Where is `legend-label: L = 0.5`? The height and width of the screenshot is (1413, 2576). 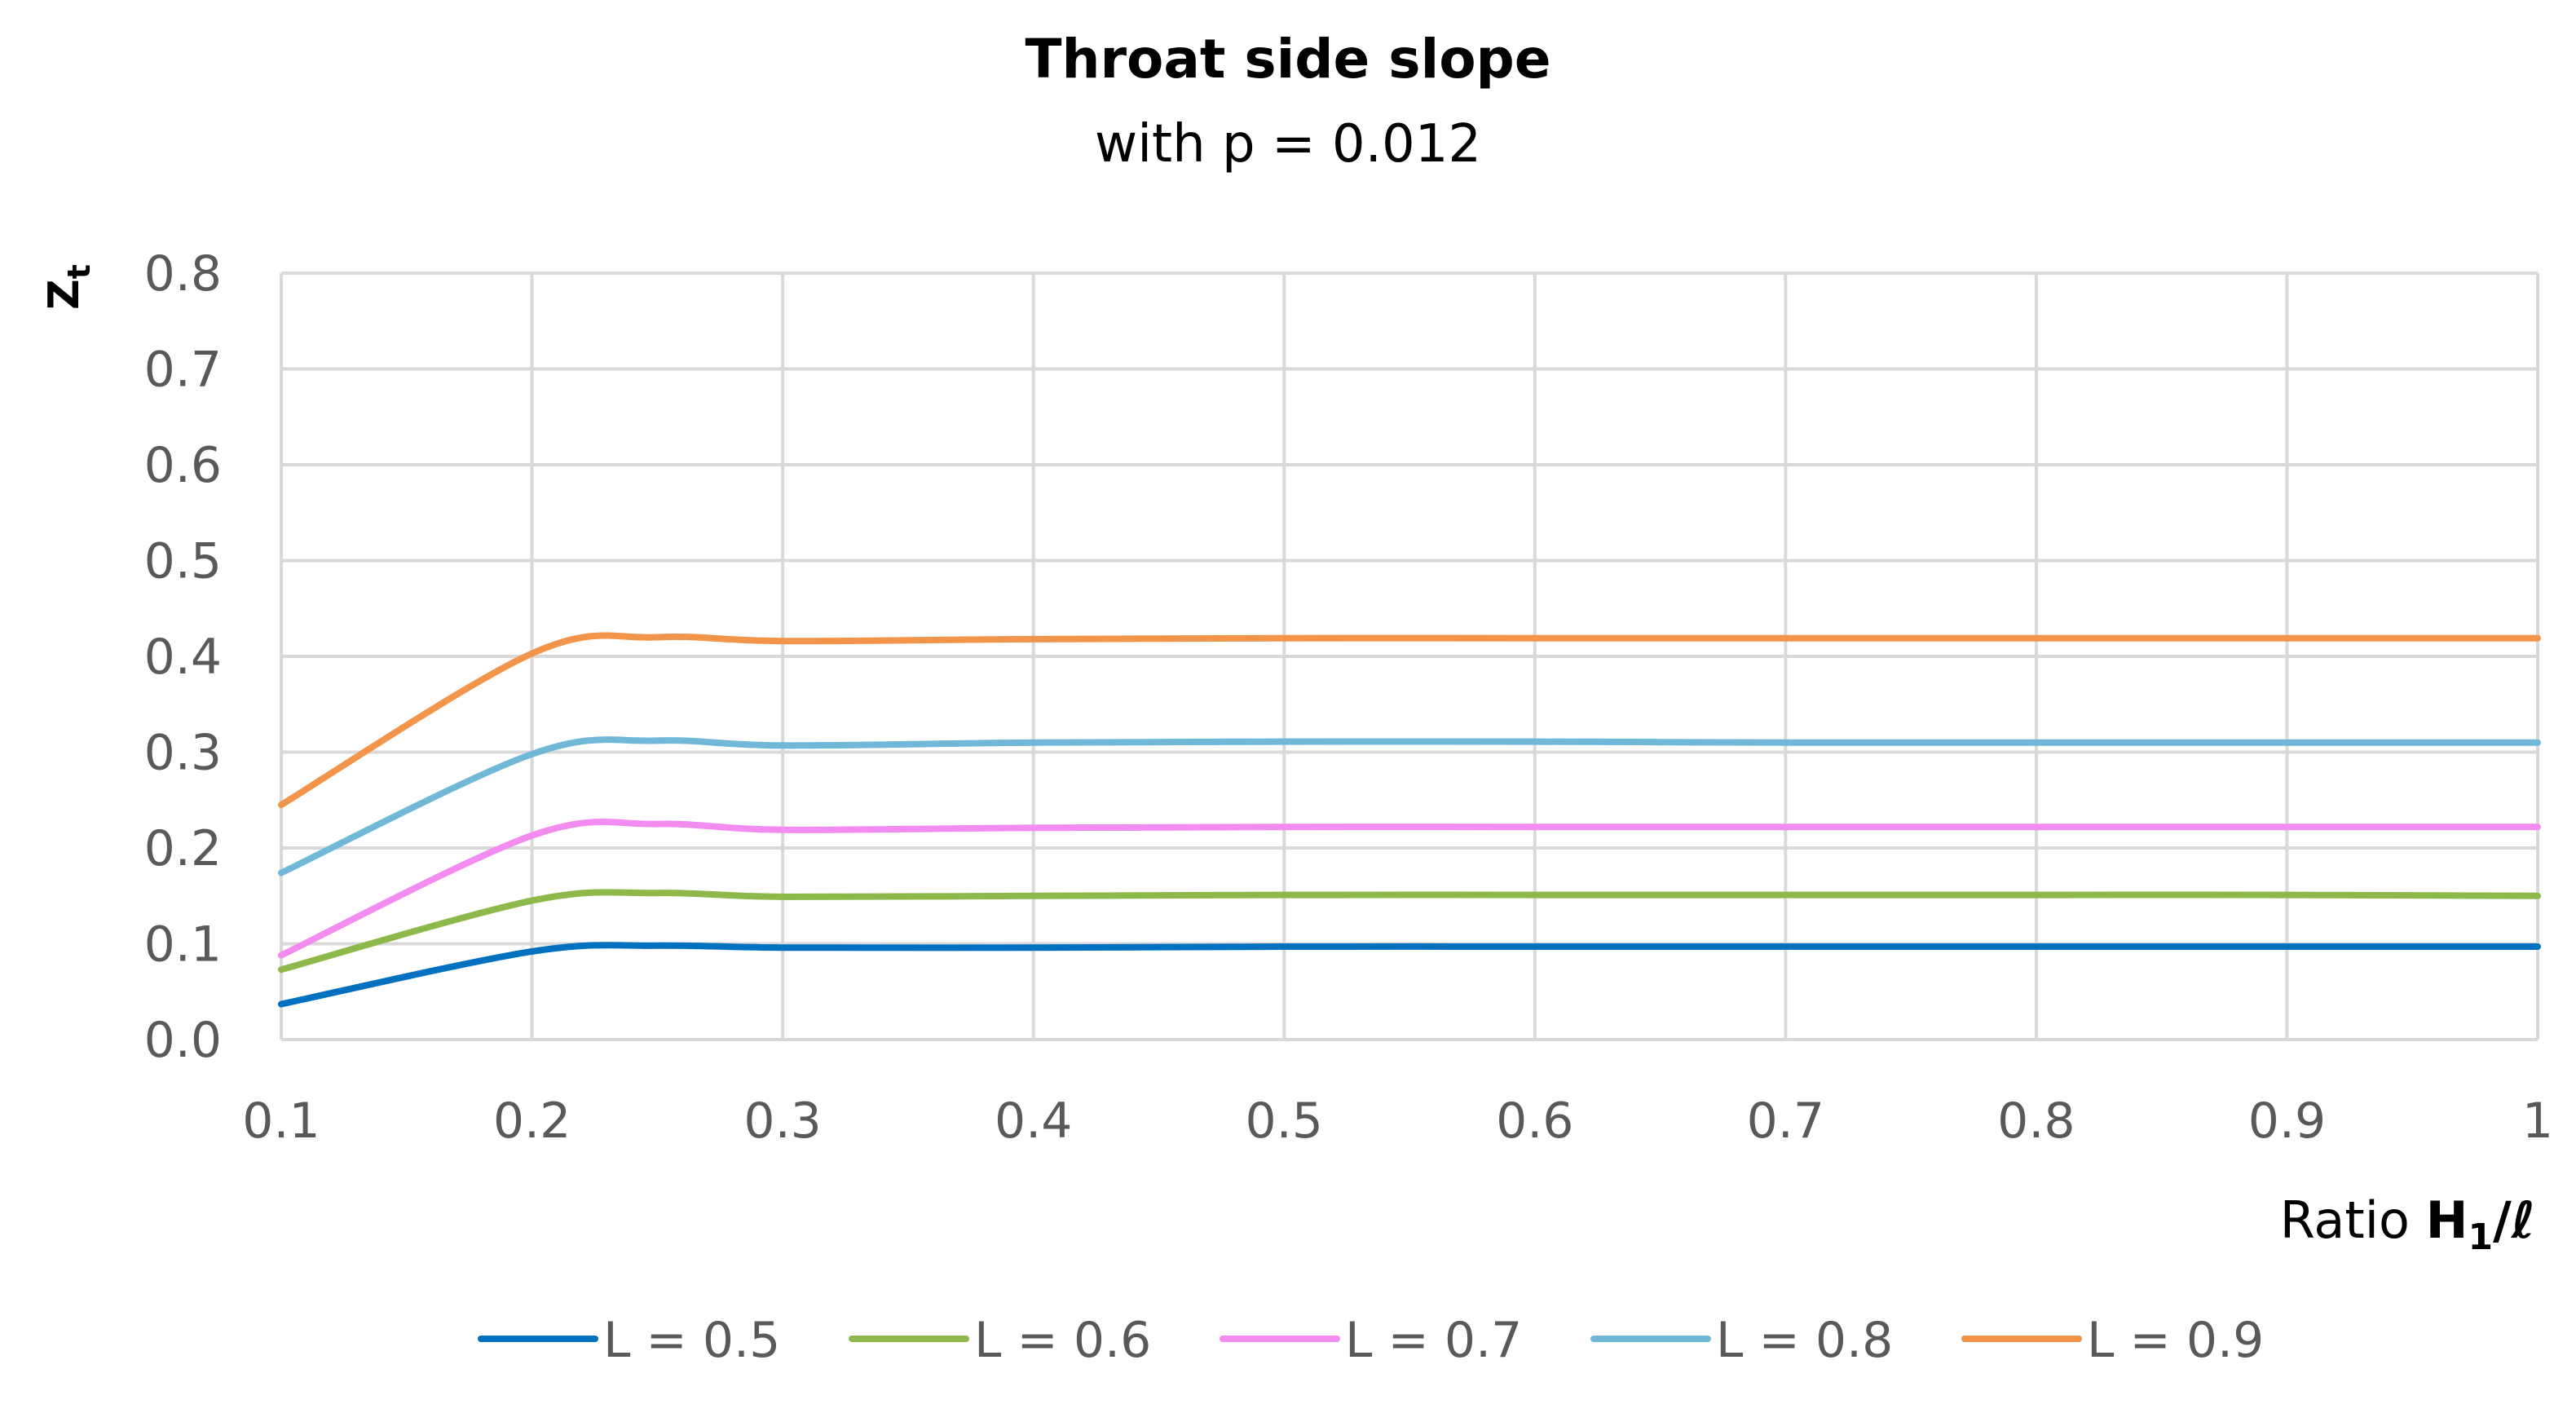 legend-label: L = 0.5 is located at coordinates (691, 1340).